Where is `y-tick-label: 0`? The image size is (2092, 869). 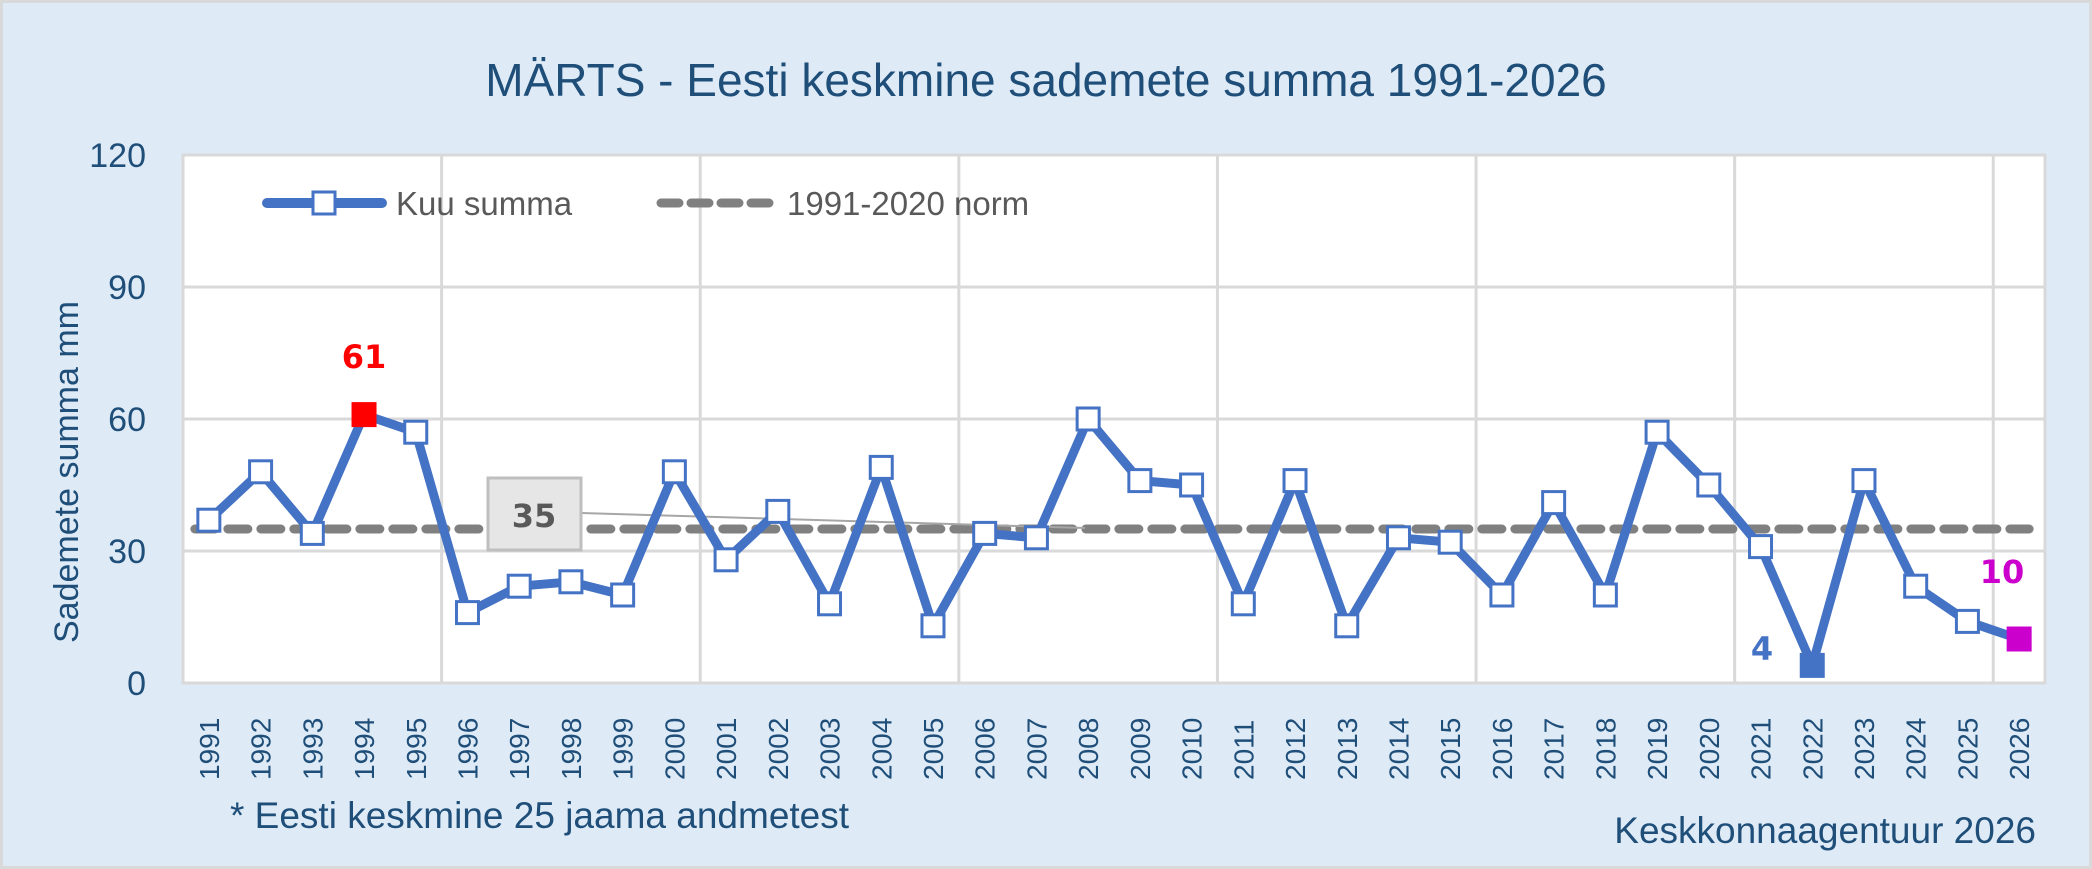 y-tick-label: 0 is located at coordinates (136, 684).